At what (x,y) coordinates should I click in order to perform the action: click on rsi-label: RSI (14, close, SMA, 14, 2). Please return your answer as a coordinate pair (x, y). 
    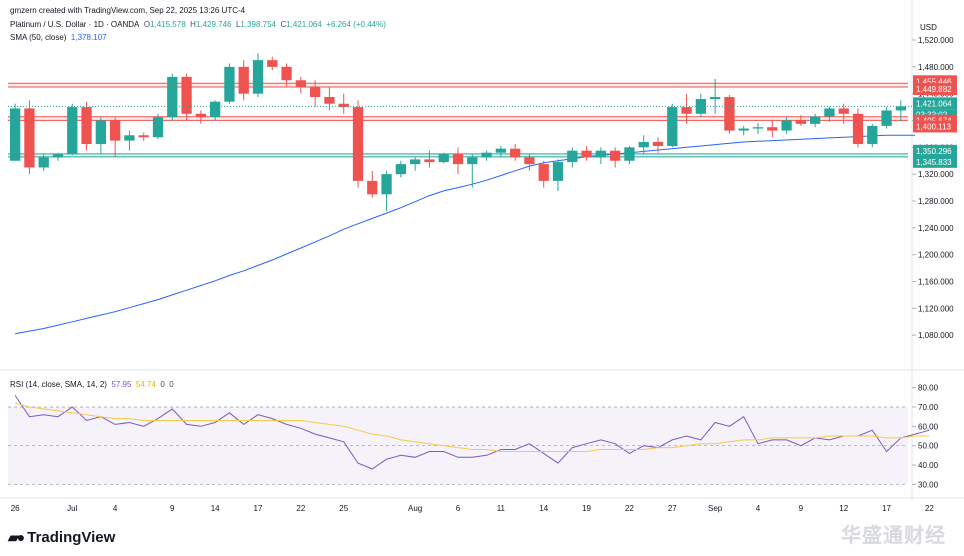
    Looking at the image, I should click on (58, 384).